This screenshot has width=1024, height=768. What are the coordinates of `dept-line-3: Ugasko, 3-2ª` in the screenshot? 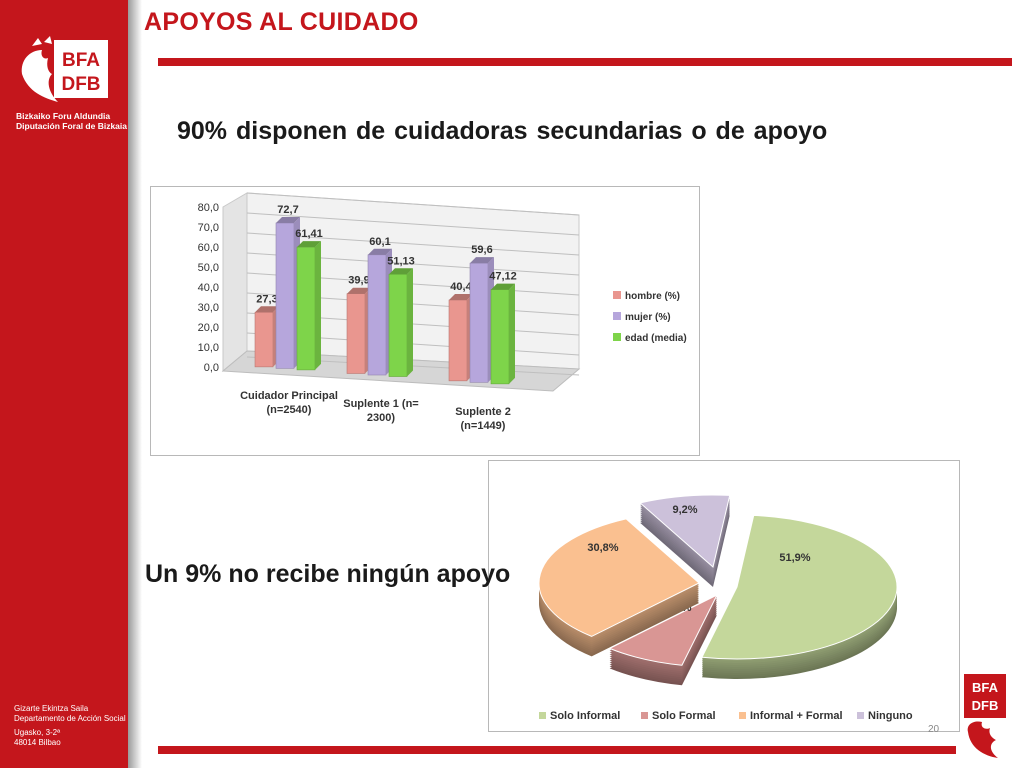 It's located at (37, 732).